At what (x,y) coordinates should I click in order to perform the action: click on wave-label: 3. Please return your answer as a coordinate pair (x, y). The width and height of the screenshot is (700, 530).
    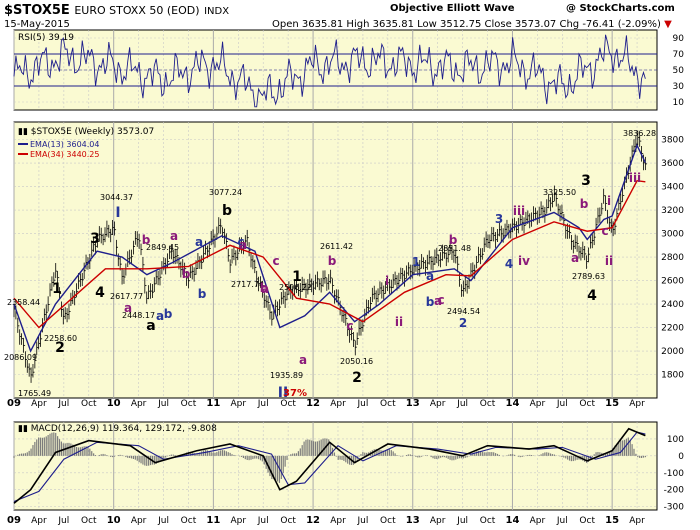
    Looking at the image, I should click on (586, 181).